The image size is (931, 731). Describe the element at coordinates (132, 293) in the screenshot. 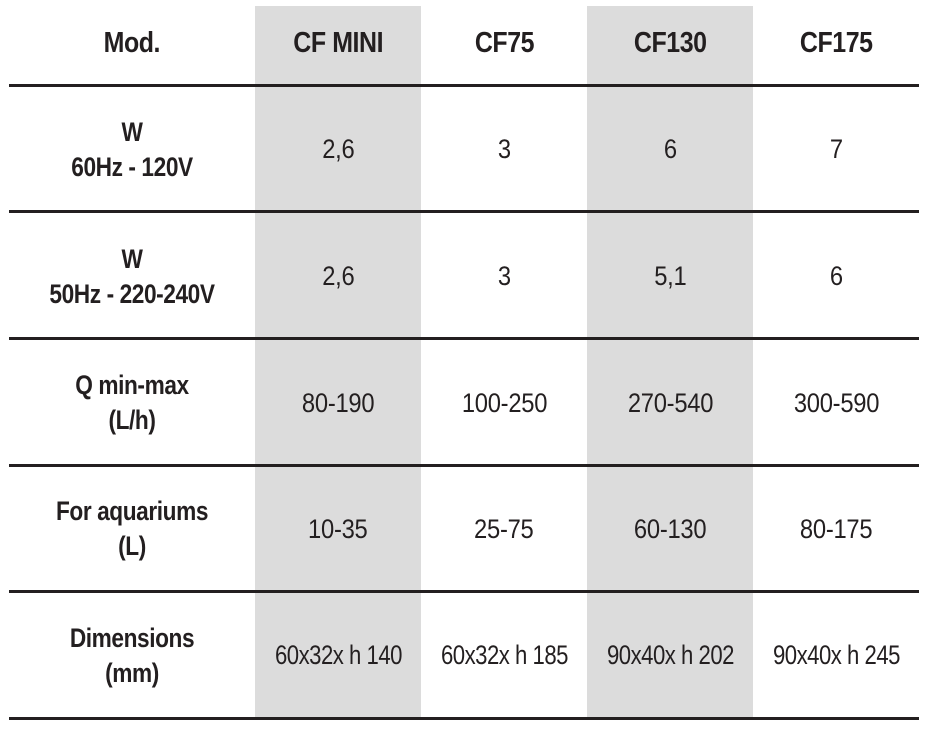

I see `row-label-line: 50Hz - 220-240V` at that location.